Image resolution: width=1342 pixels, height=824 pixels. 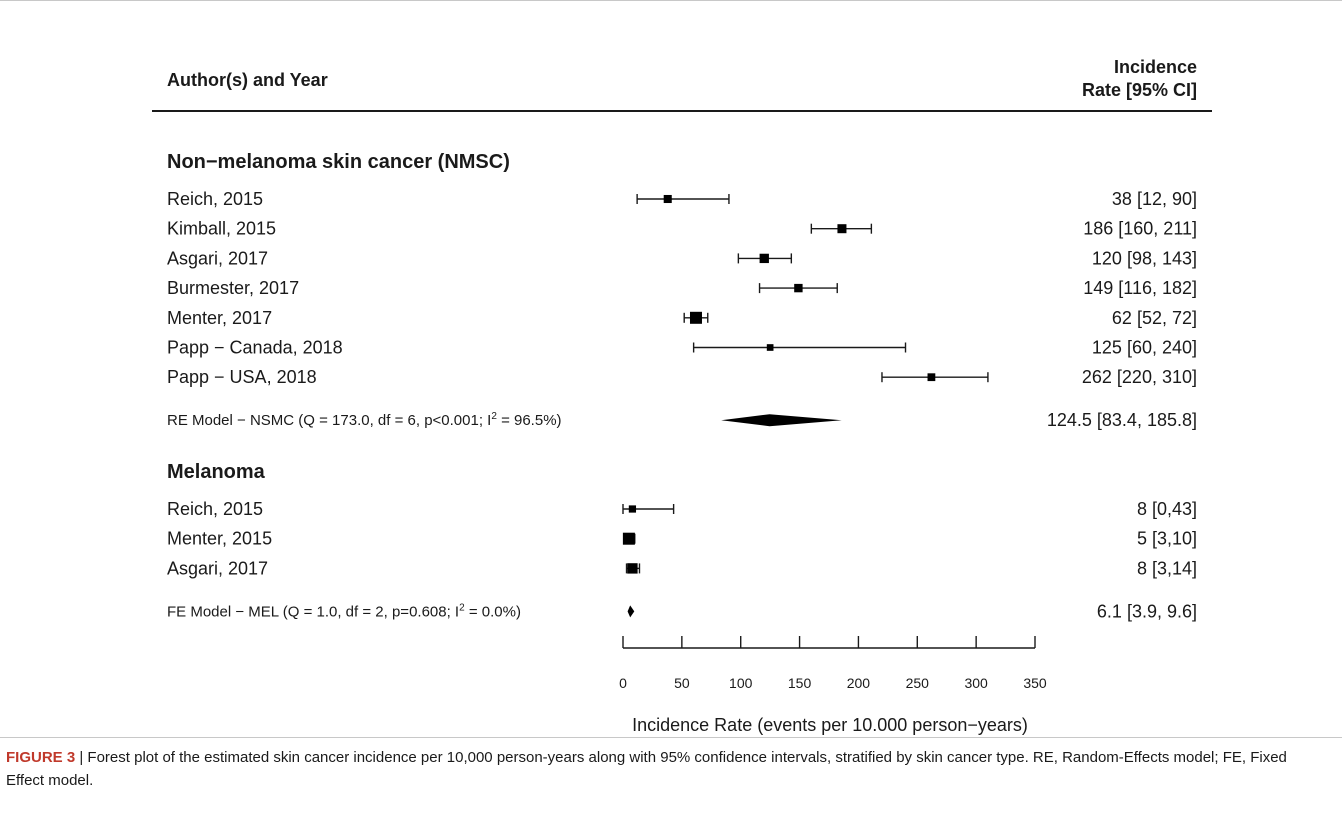 I want to click on model-label-tail: = 0.0%), so click(x=493, y=611).